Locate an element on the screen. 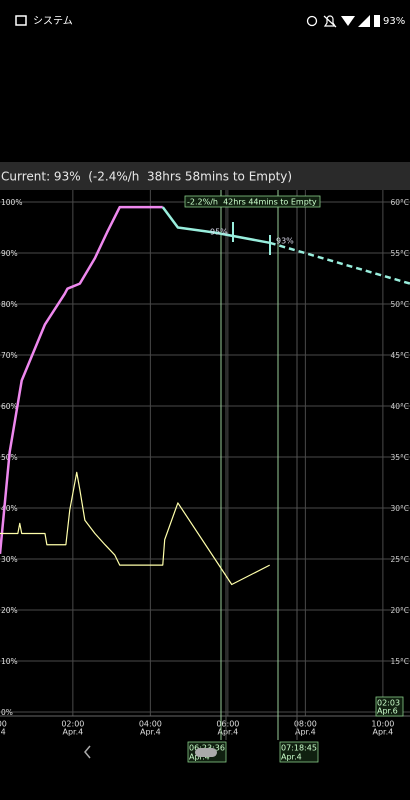  alarm-icon is located at coordinates (312, 21).